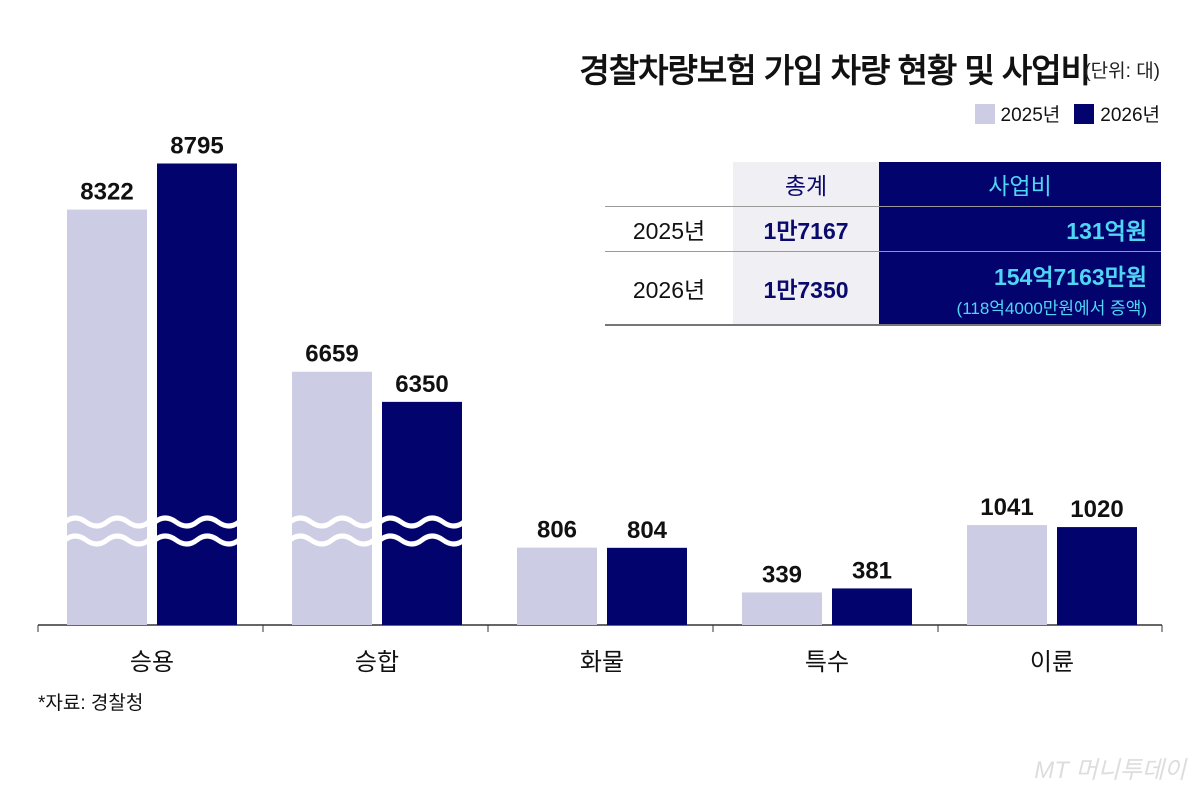 The image size is (1200, 788). Describe the element at coordinates (1052, 662) in the screenshot. I see `x-tick-label: 이륜` at that location.